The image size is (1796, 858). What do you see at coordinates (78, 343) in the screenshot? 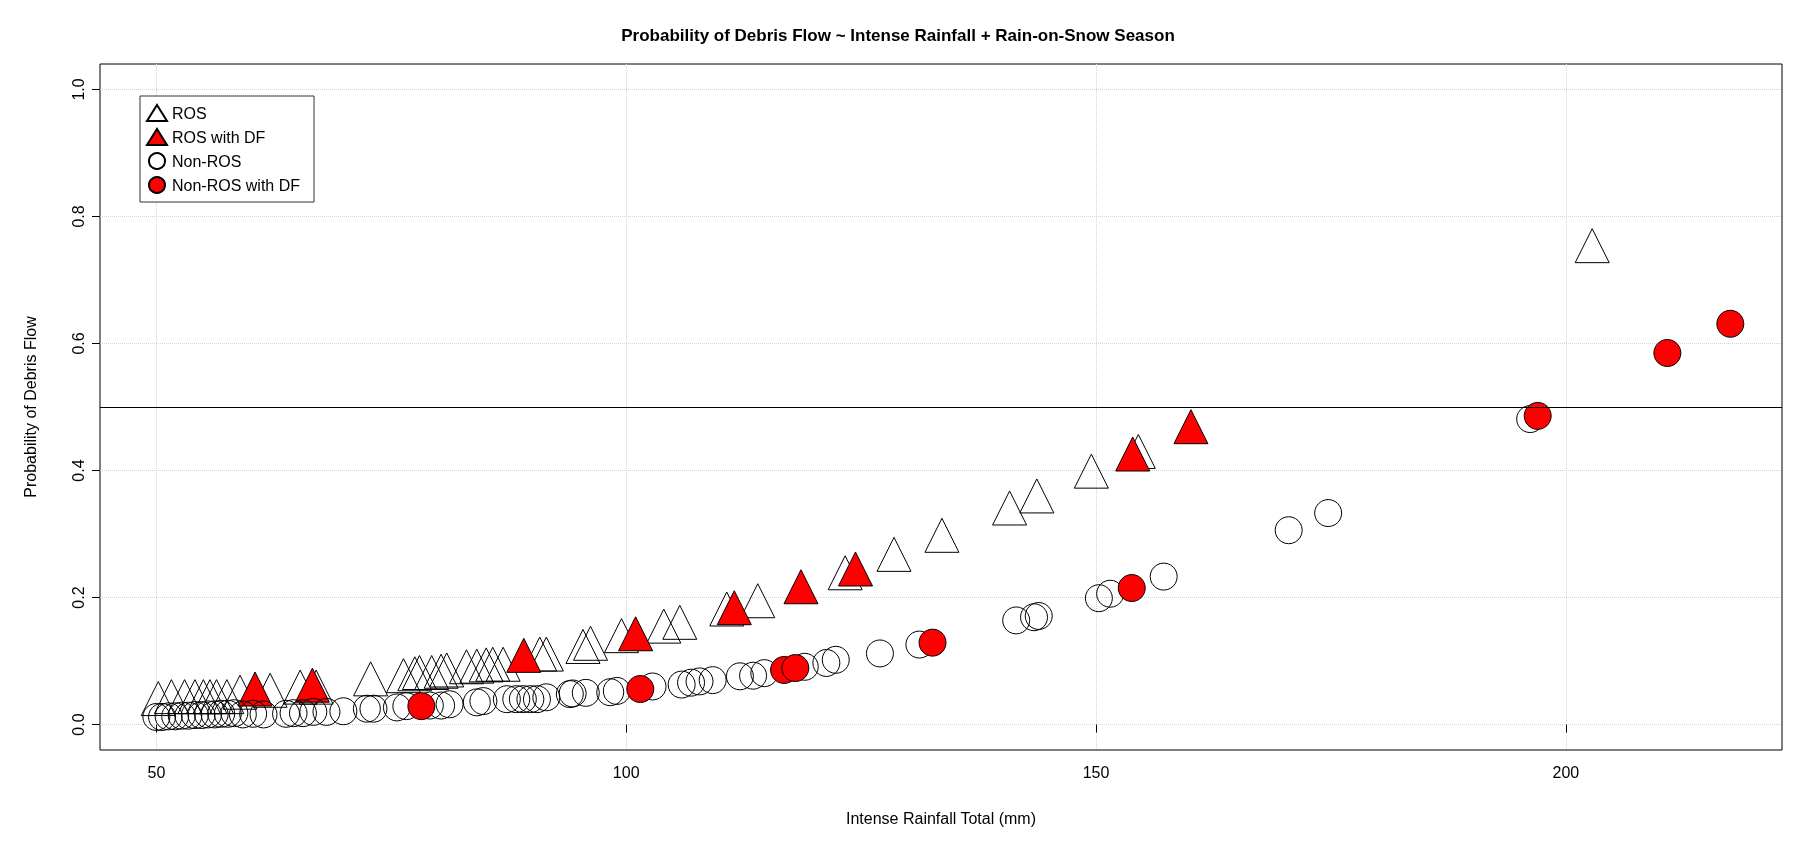
I see `y-tick-label: 0.6` at bounding box center [78, 343].